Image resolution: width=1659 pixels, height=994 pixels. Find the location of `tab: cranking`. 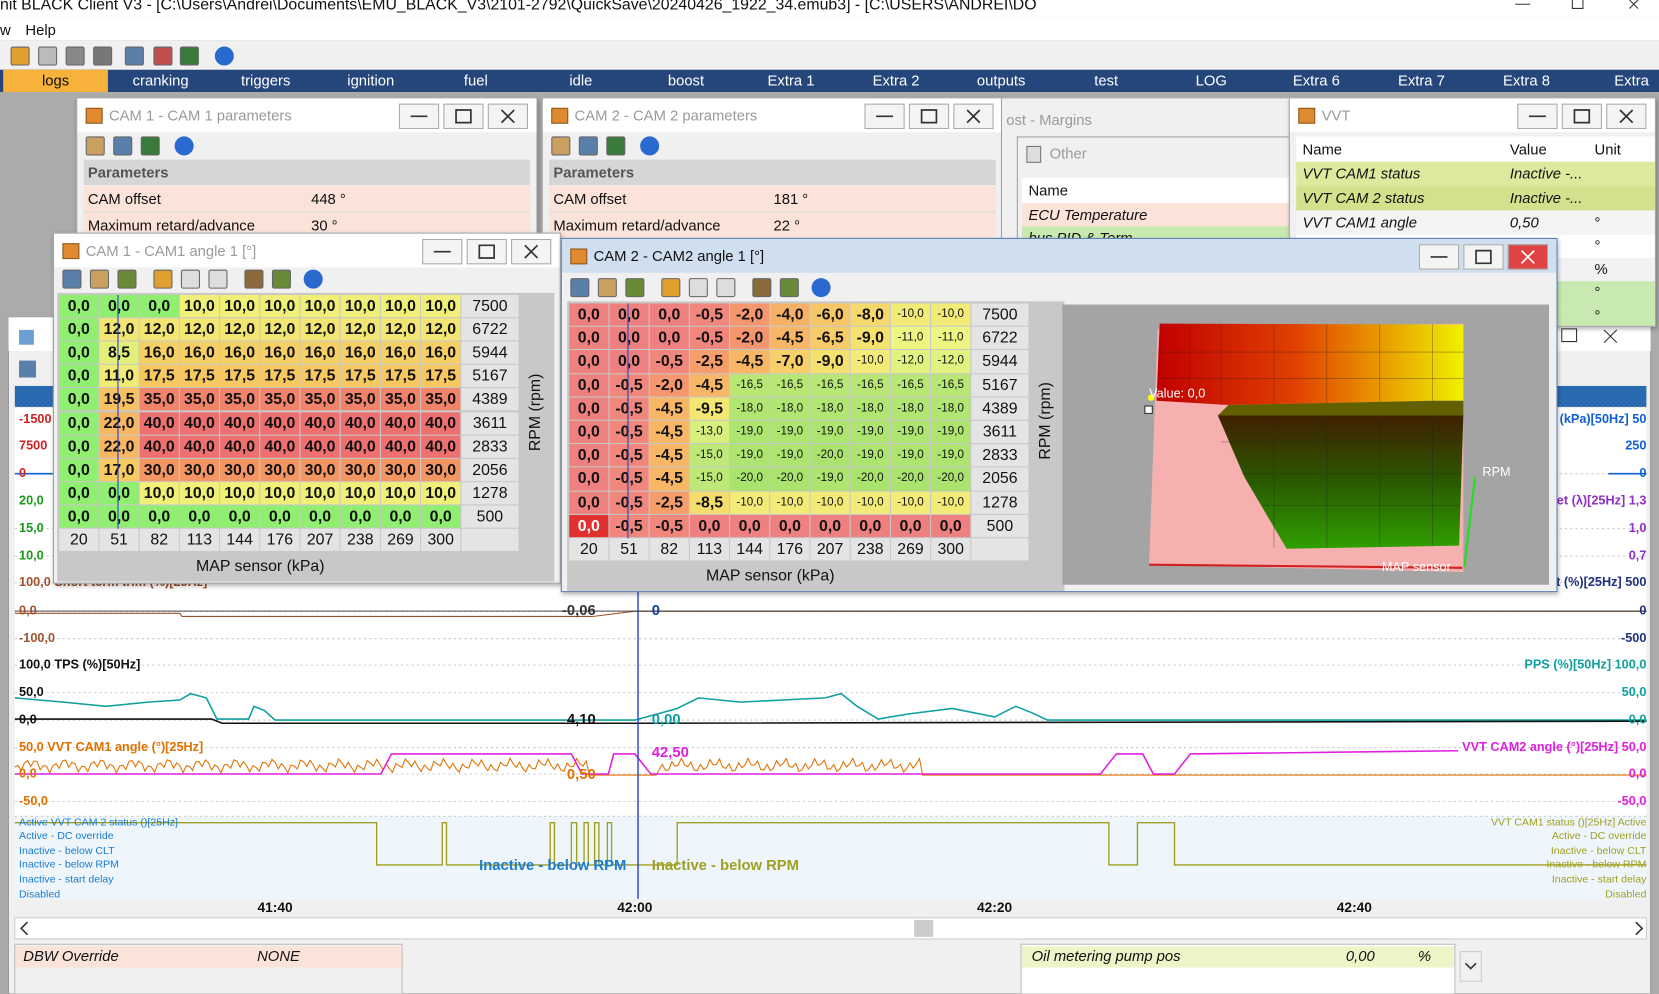

tab: cranking is located at coordinates (160, 80).